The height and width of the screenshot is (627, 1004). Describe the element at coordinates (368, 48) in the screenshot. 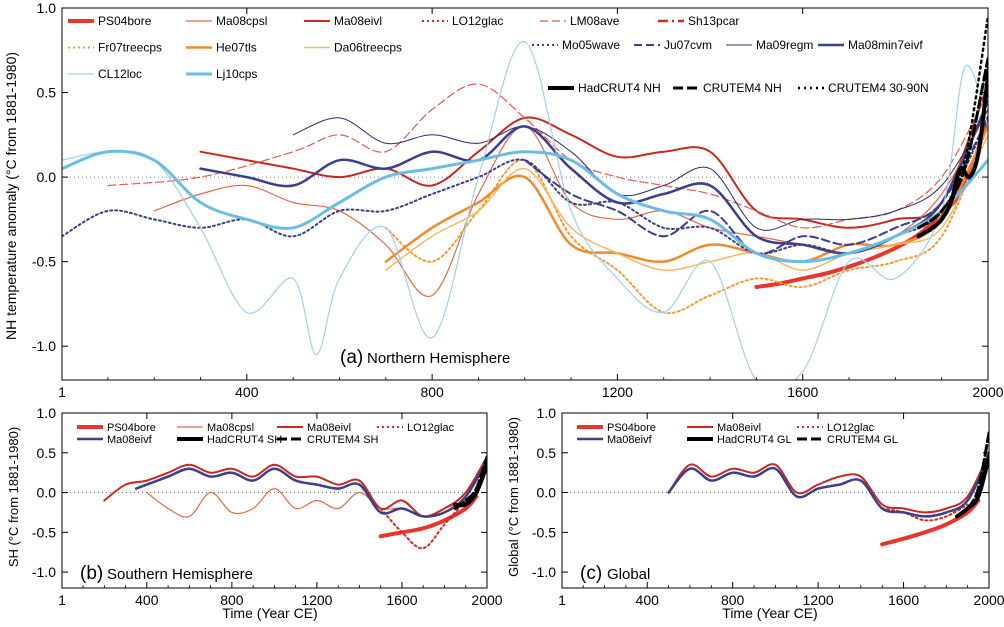

I see `legend-label: Da06treecps` at that location.